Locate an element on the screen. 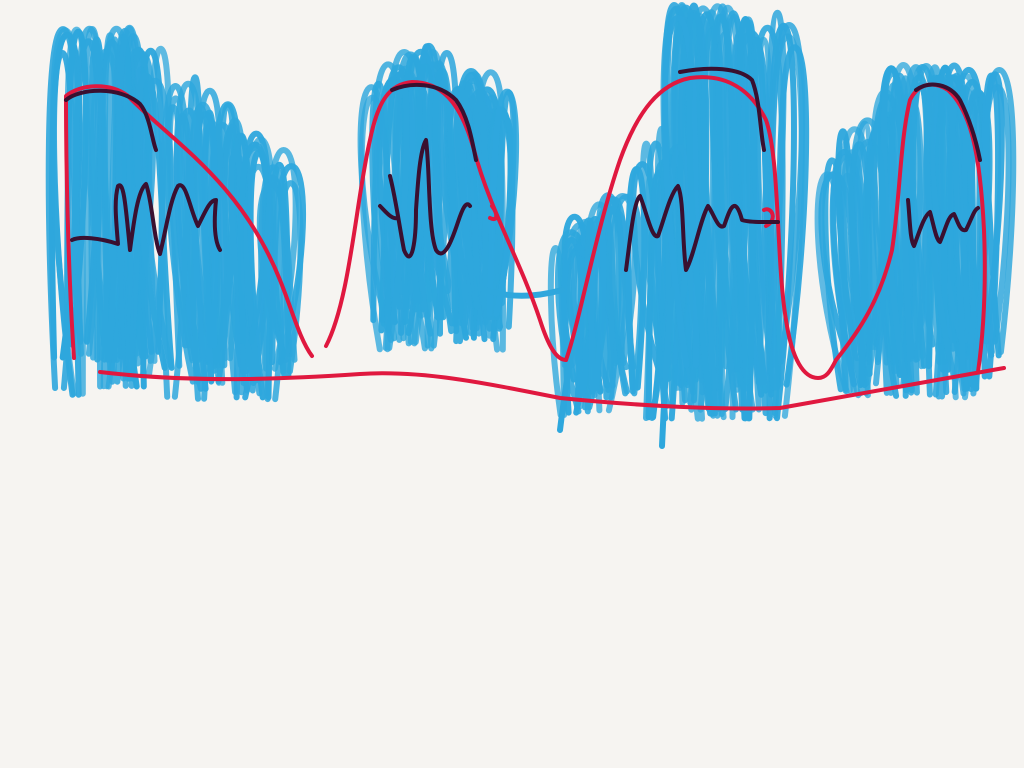 The width and height of the screenshot is (1024, 768). dark-hump-4-outline is located at coordinates (944, 165).